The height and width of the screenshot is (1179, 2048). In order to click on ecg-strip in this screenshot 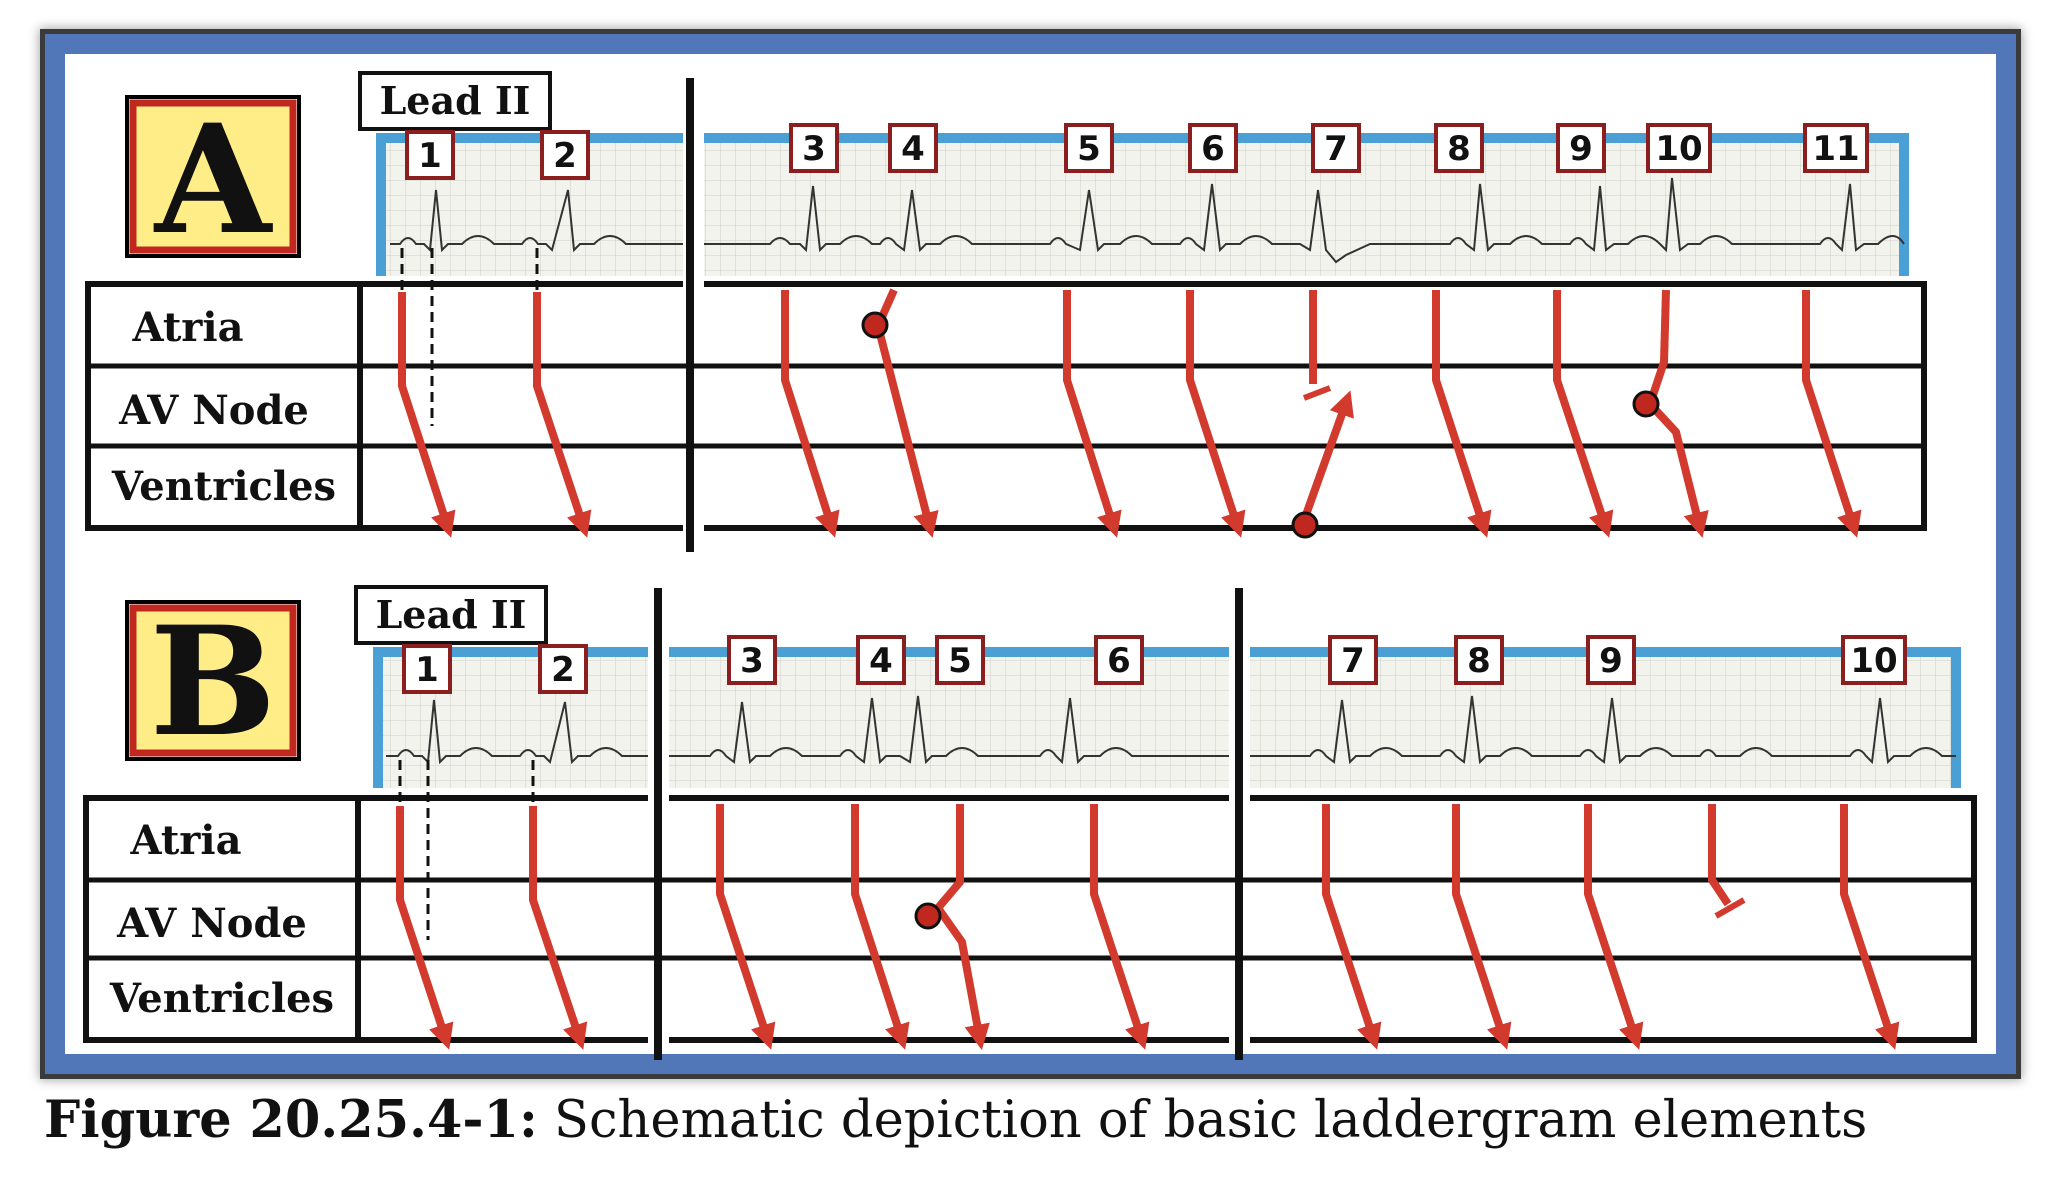, I will do `click(1306, 204)`.